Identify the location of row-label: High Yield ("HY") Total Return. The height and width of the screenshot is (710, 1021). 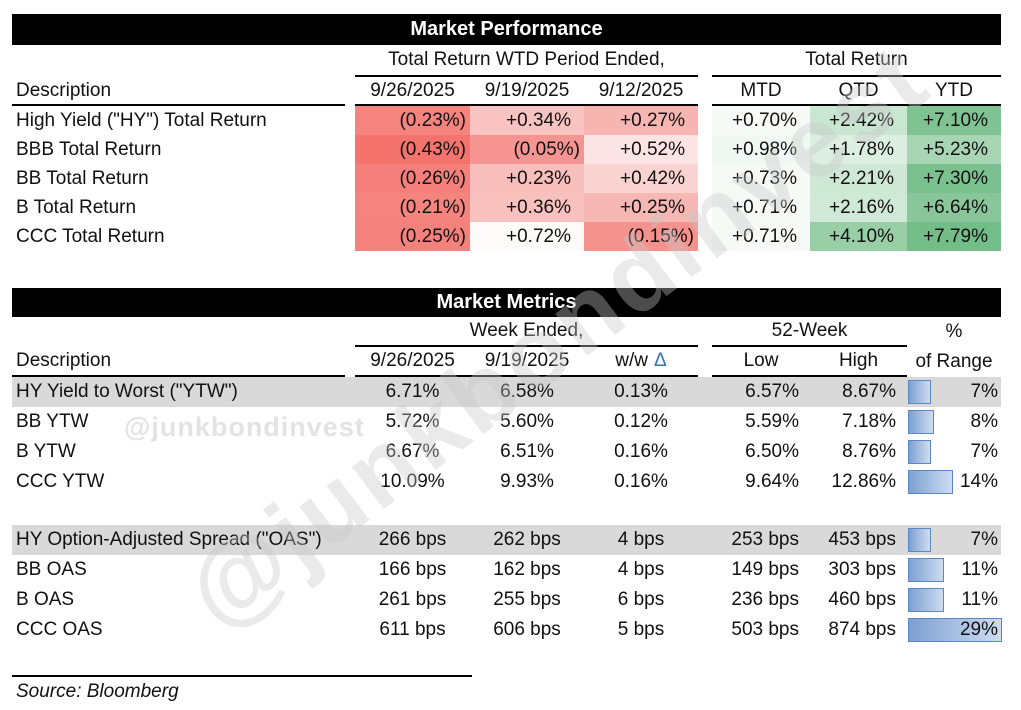
(141, 120).